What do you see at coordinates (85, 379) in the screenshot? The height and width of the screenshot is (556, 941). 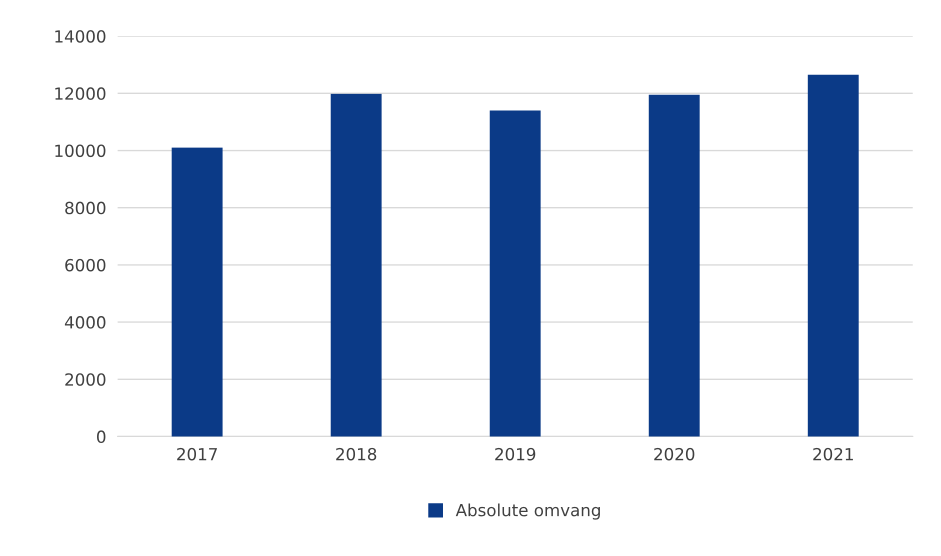 I see `y-tick-label: 2000` at bounding box center [85, 379].